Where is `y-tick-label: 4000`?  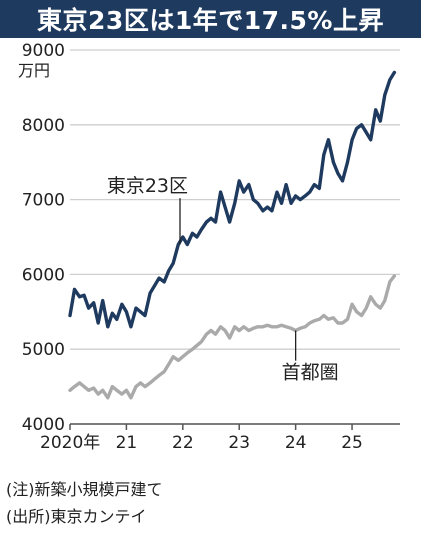 y-tick-label: 4000 is located at coordinates (43, 425).